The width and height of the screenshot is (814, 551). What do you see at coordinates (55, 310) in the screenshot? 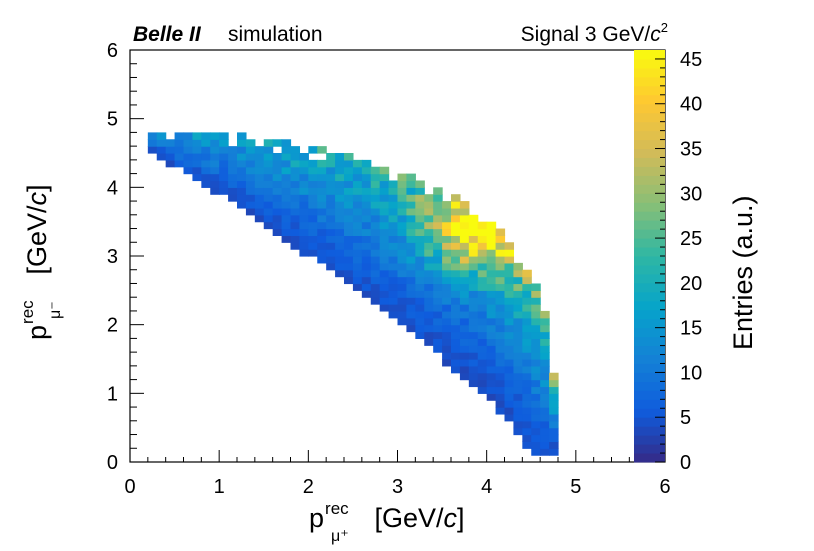
I see `y-axis-title-sub: μ⁻` at bounding box center [55, 310].